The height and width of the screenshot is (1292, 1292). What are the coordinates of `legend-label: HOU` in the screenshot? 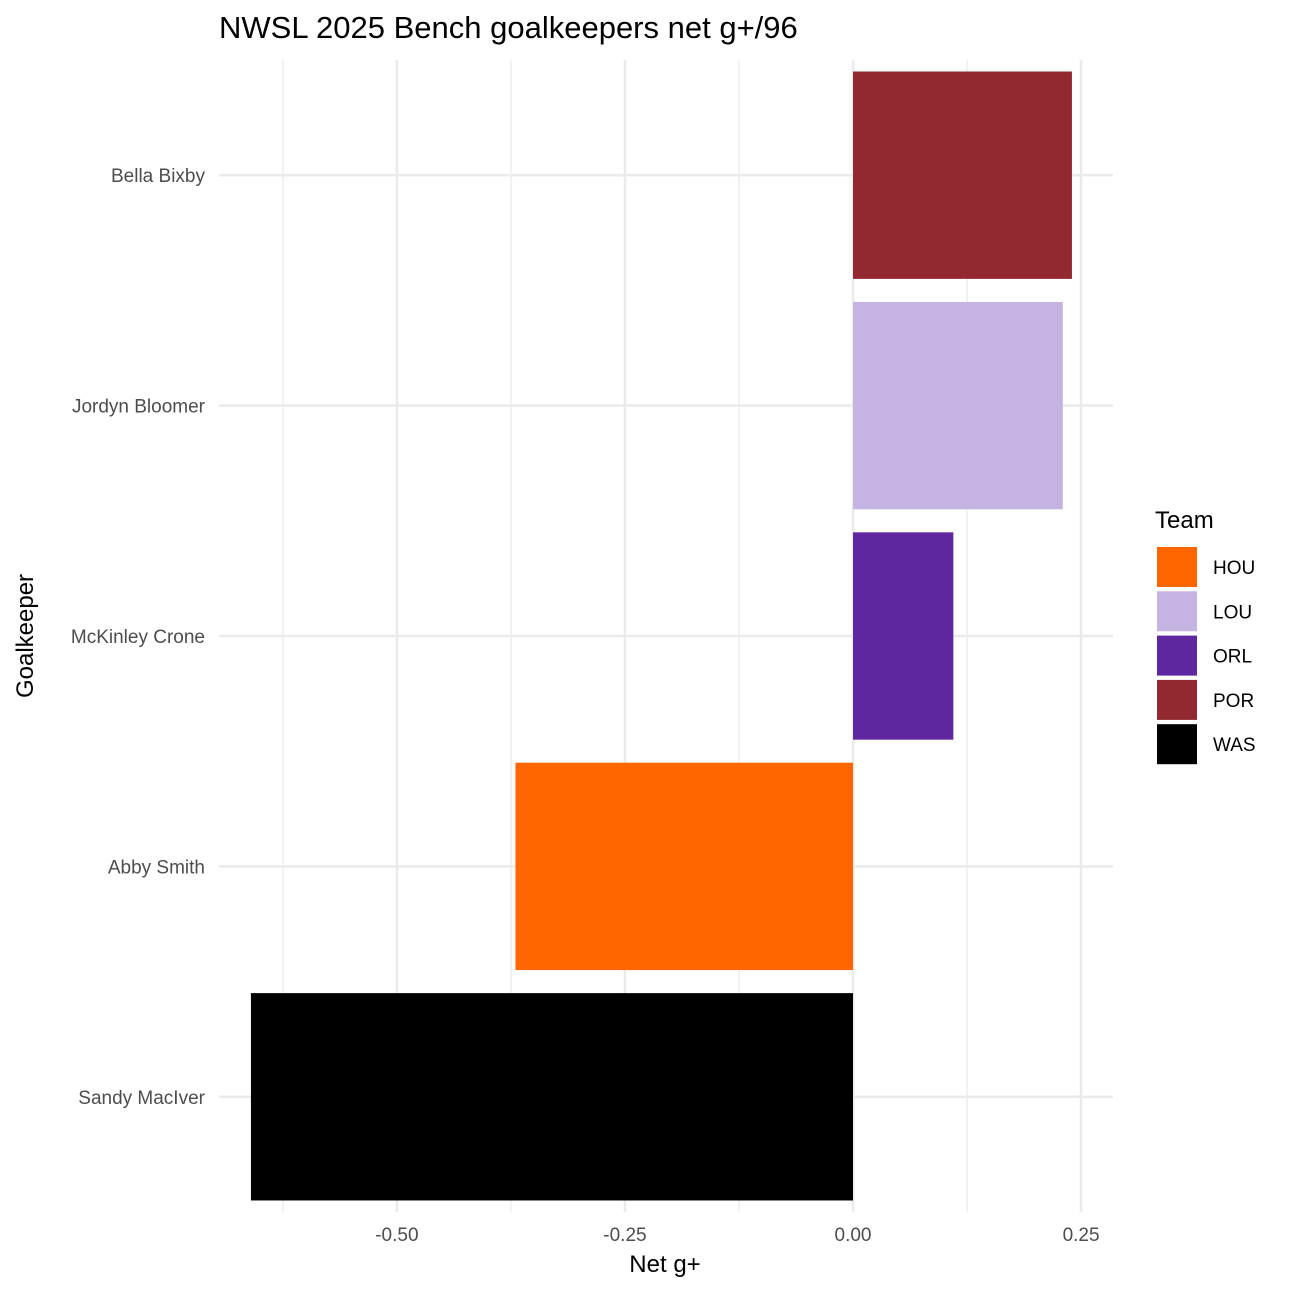 It's located at (1234, 568).